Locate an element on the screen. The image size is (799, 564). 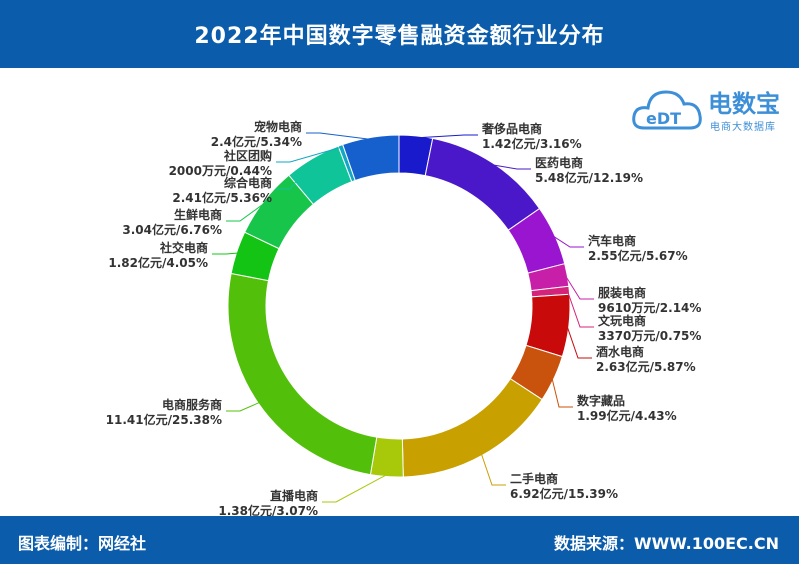
slice-value-label: 3.04亿元/6.76% is located at coordinates (172, 229).